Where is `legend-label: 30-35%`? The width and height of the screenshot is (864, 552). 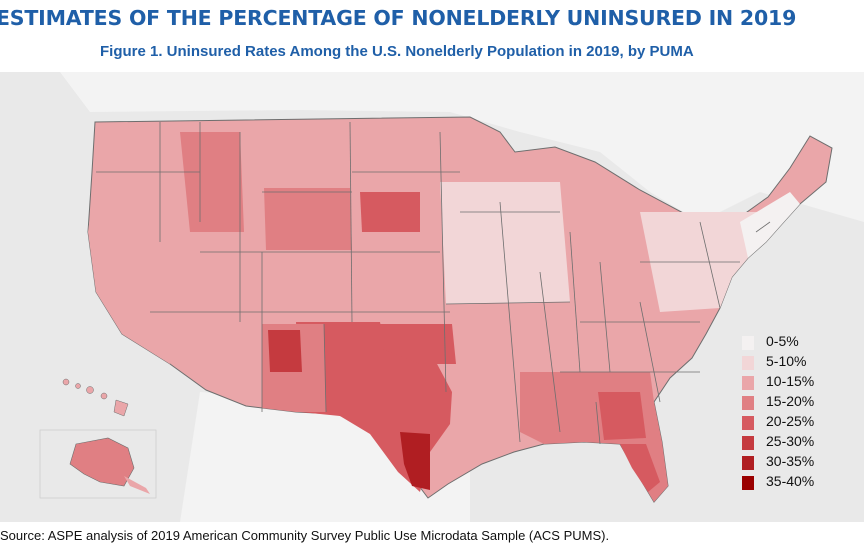
legend-label: 30-35% is located at coordinates (790, 461).